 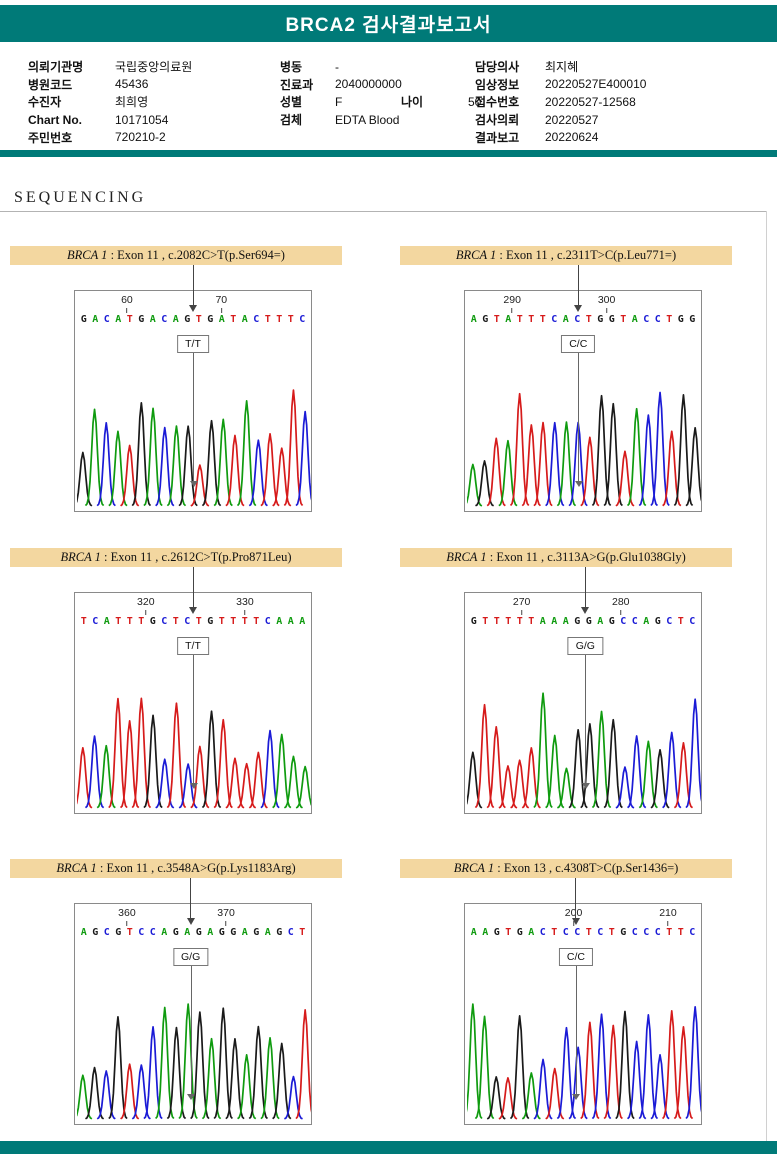 I want to click on field-label: 담당의사, so click(x=497, y=67).